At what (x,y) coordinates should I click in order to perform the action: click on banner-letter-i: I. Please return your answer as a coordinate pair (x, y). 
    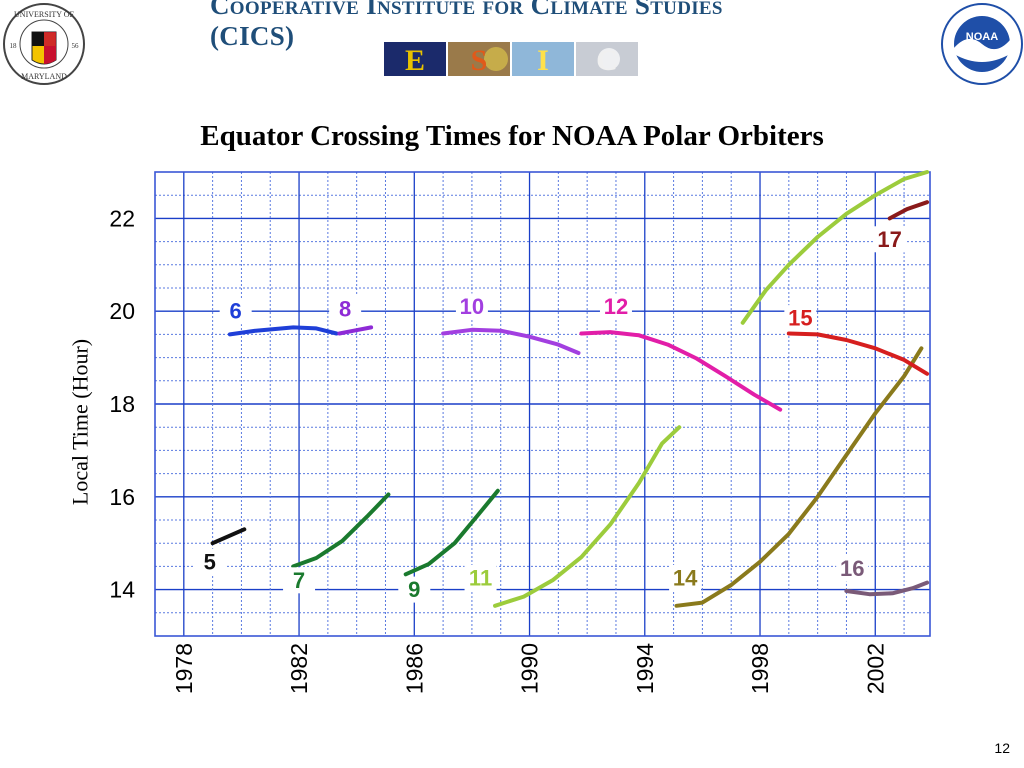
    Looking at the image, I should click on (543, 60).